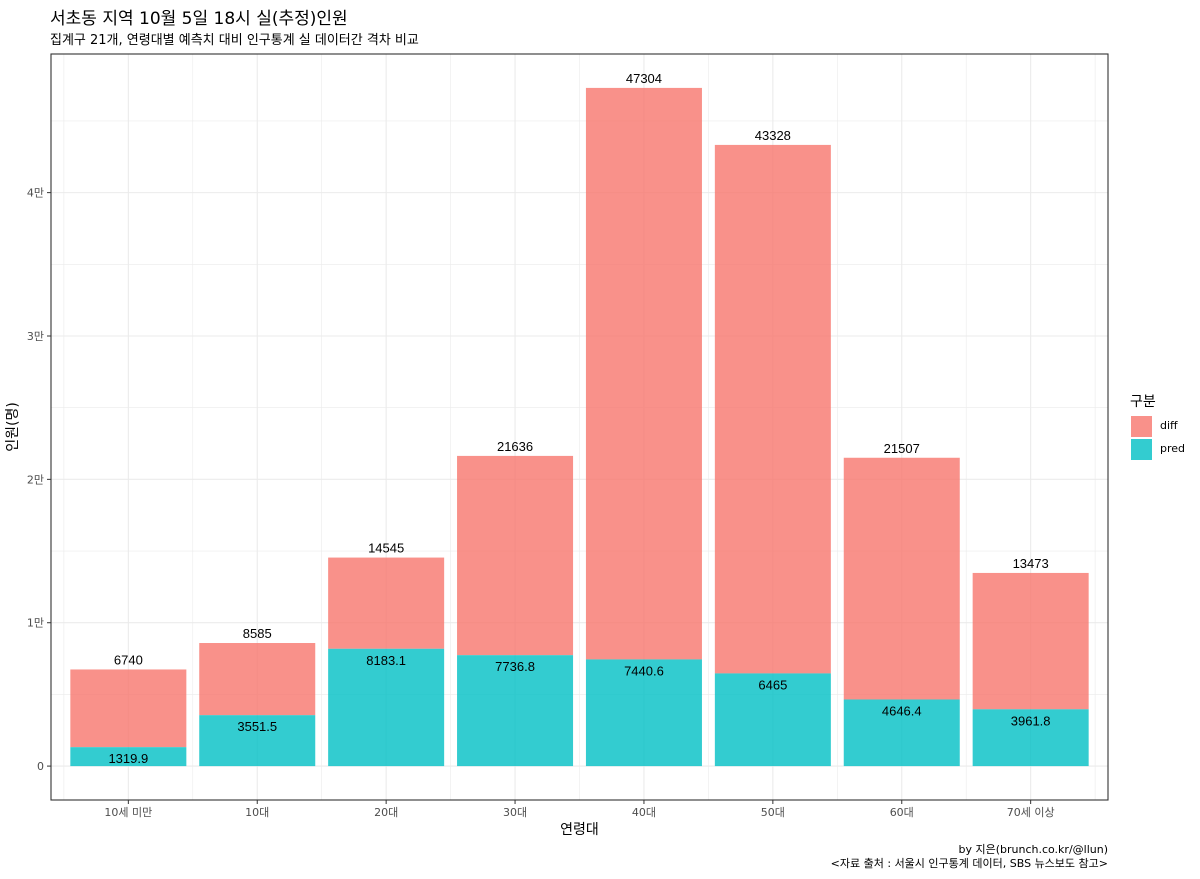 The height and width of the screenshot is (879, 1200). I want to click on y-tick-label: 0, so click(40, 766).